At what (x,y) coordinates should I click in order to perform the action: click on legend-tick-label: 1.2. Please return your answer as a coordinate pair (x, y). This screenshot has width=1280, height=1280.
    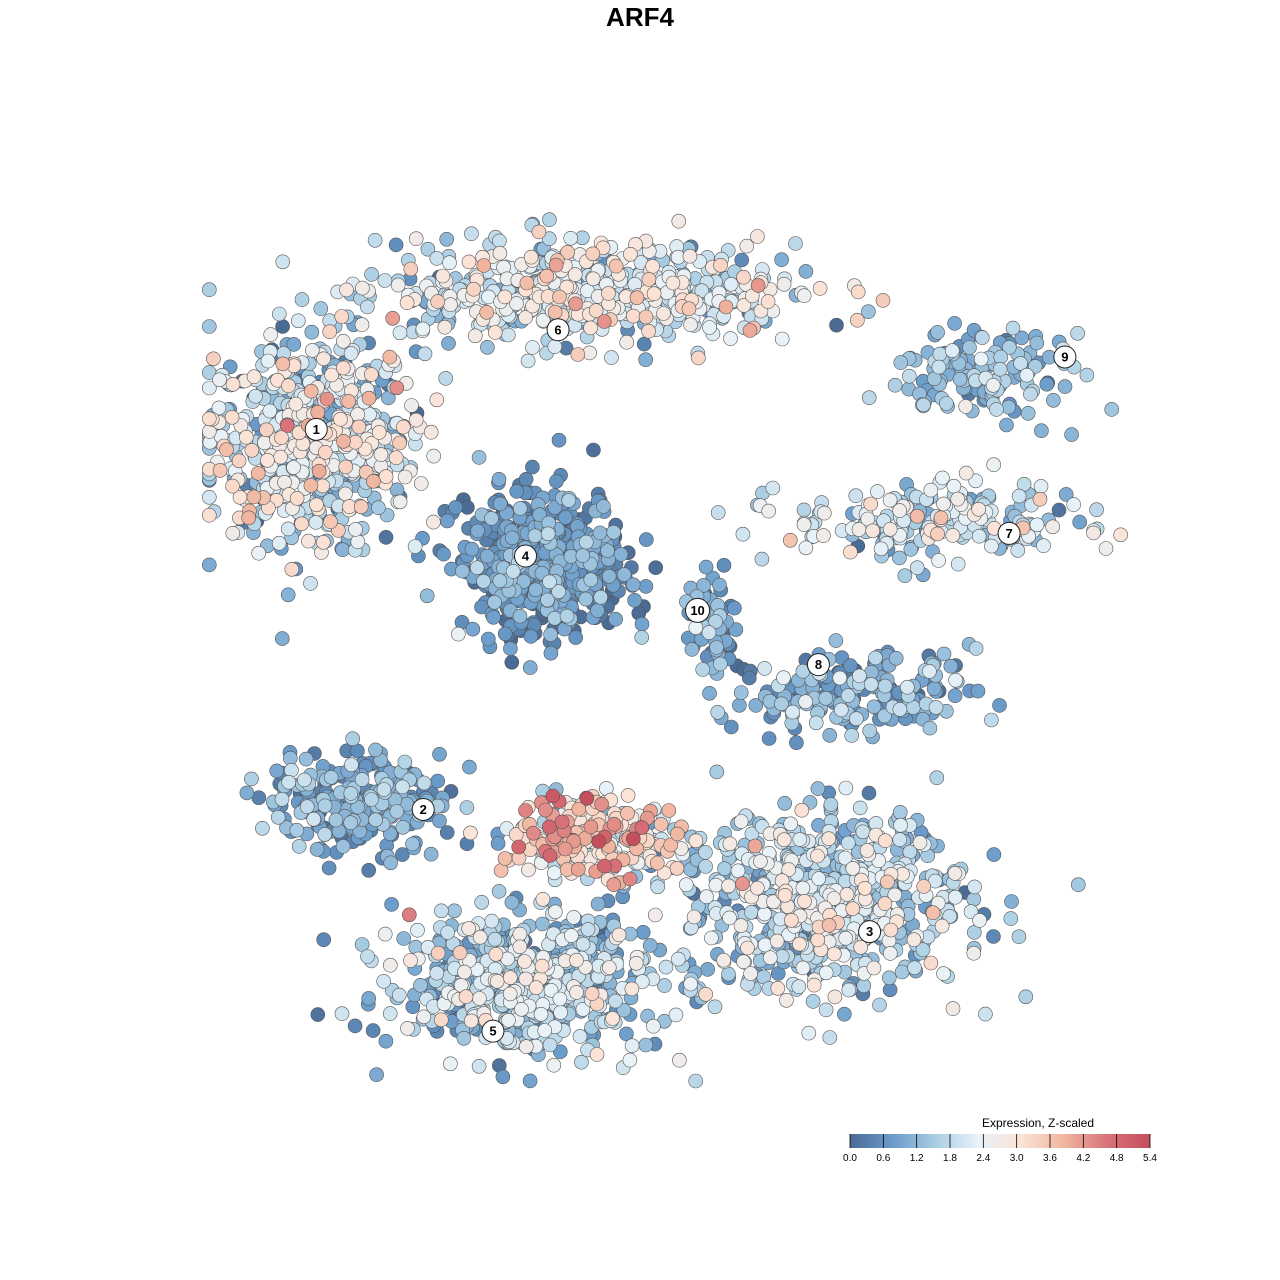
    Looking at the image, I should click on (917, 1158).